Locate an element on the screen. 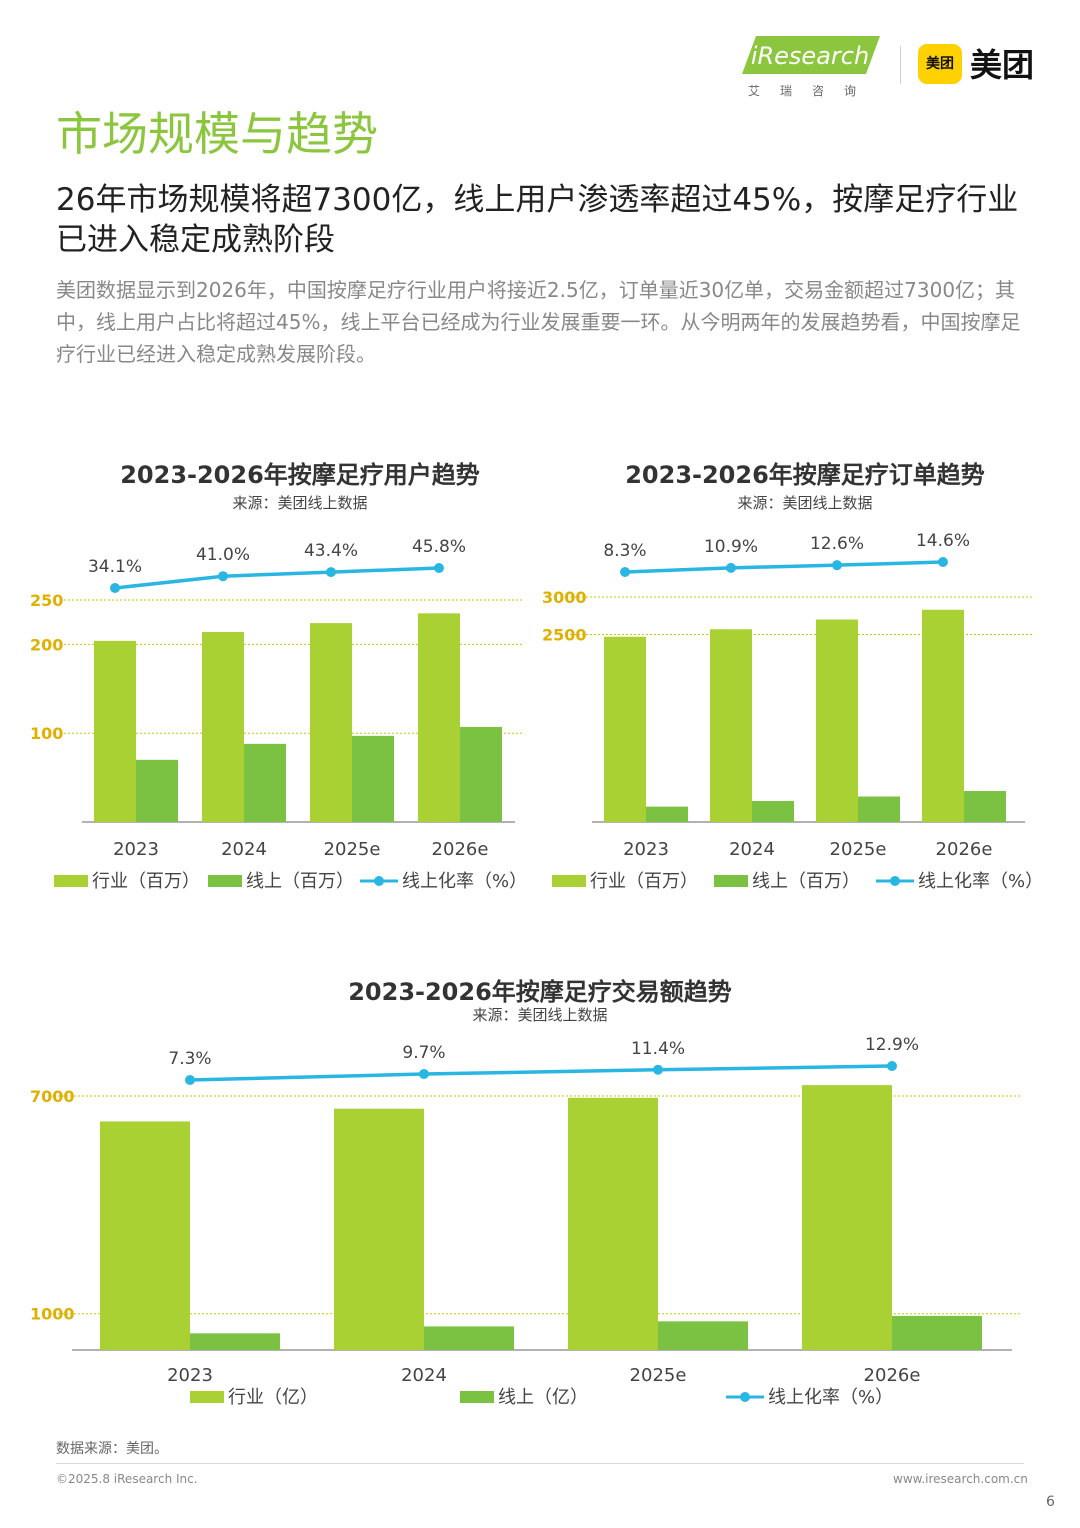 The height and width of the screenshot is (1528, 1080). chart-orders-source: 来源：美团线上数据 is located at coordinates (805, 503).